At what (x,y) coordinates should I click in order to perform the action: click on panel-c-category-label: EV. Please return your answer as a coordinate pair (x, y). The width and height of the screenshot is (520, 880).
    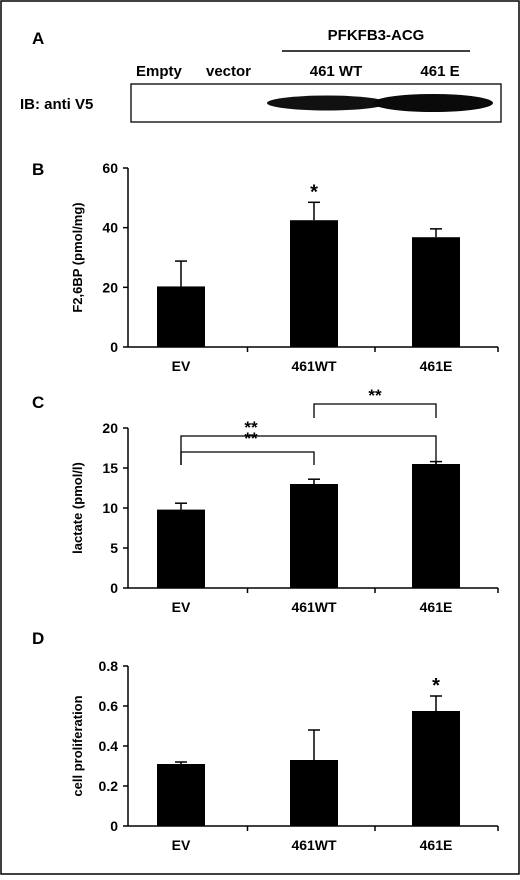
    Looking at the image, I should click on (181, 607).